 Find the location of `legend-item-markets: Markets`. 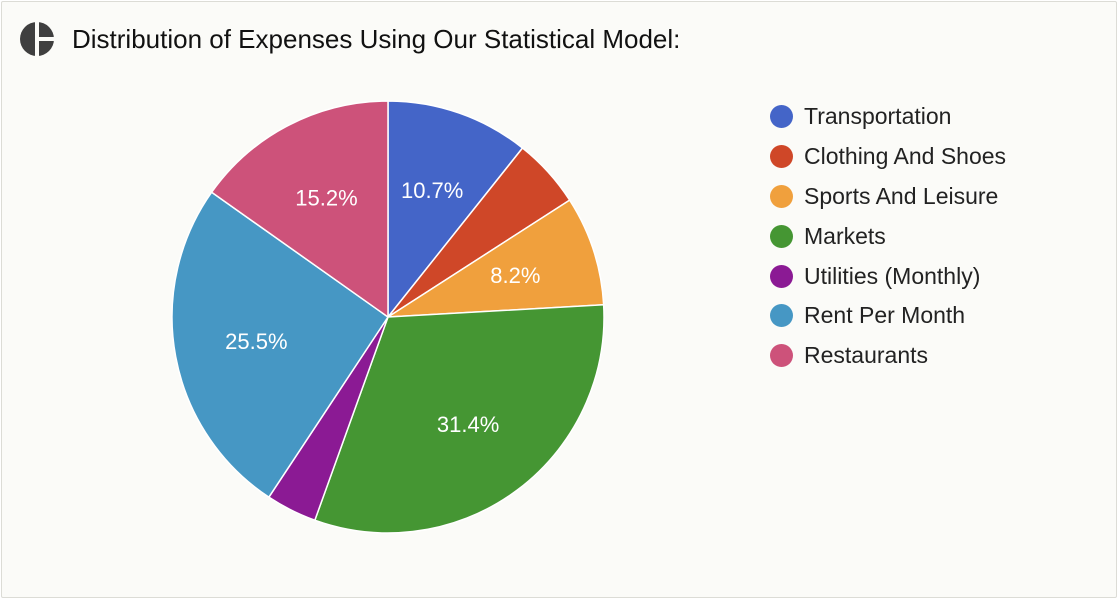

legend-item-markets: Markets is located at coordinates (888, 236).